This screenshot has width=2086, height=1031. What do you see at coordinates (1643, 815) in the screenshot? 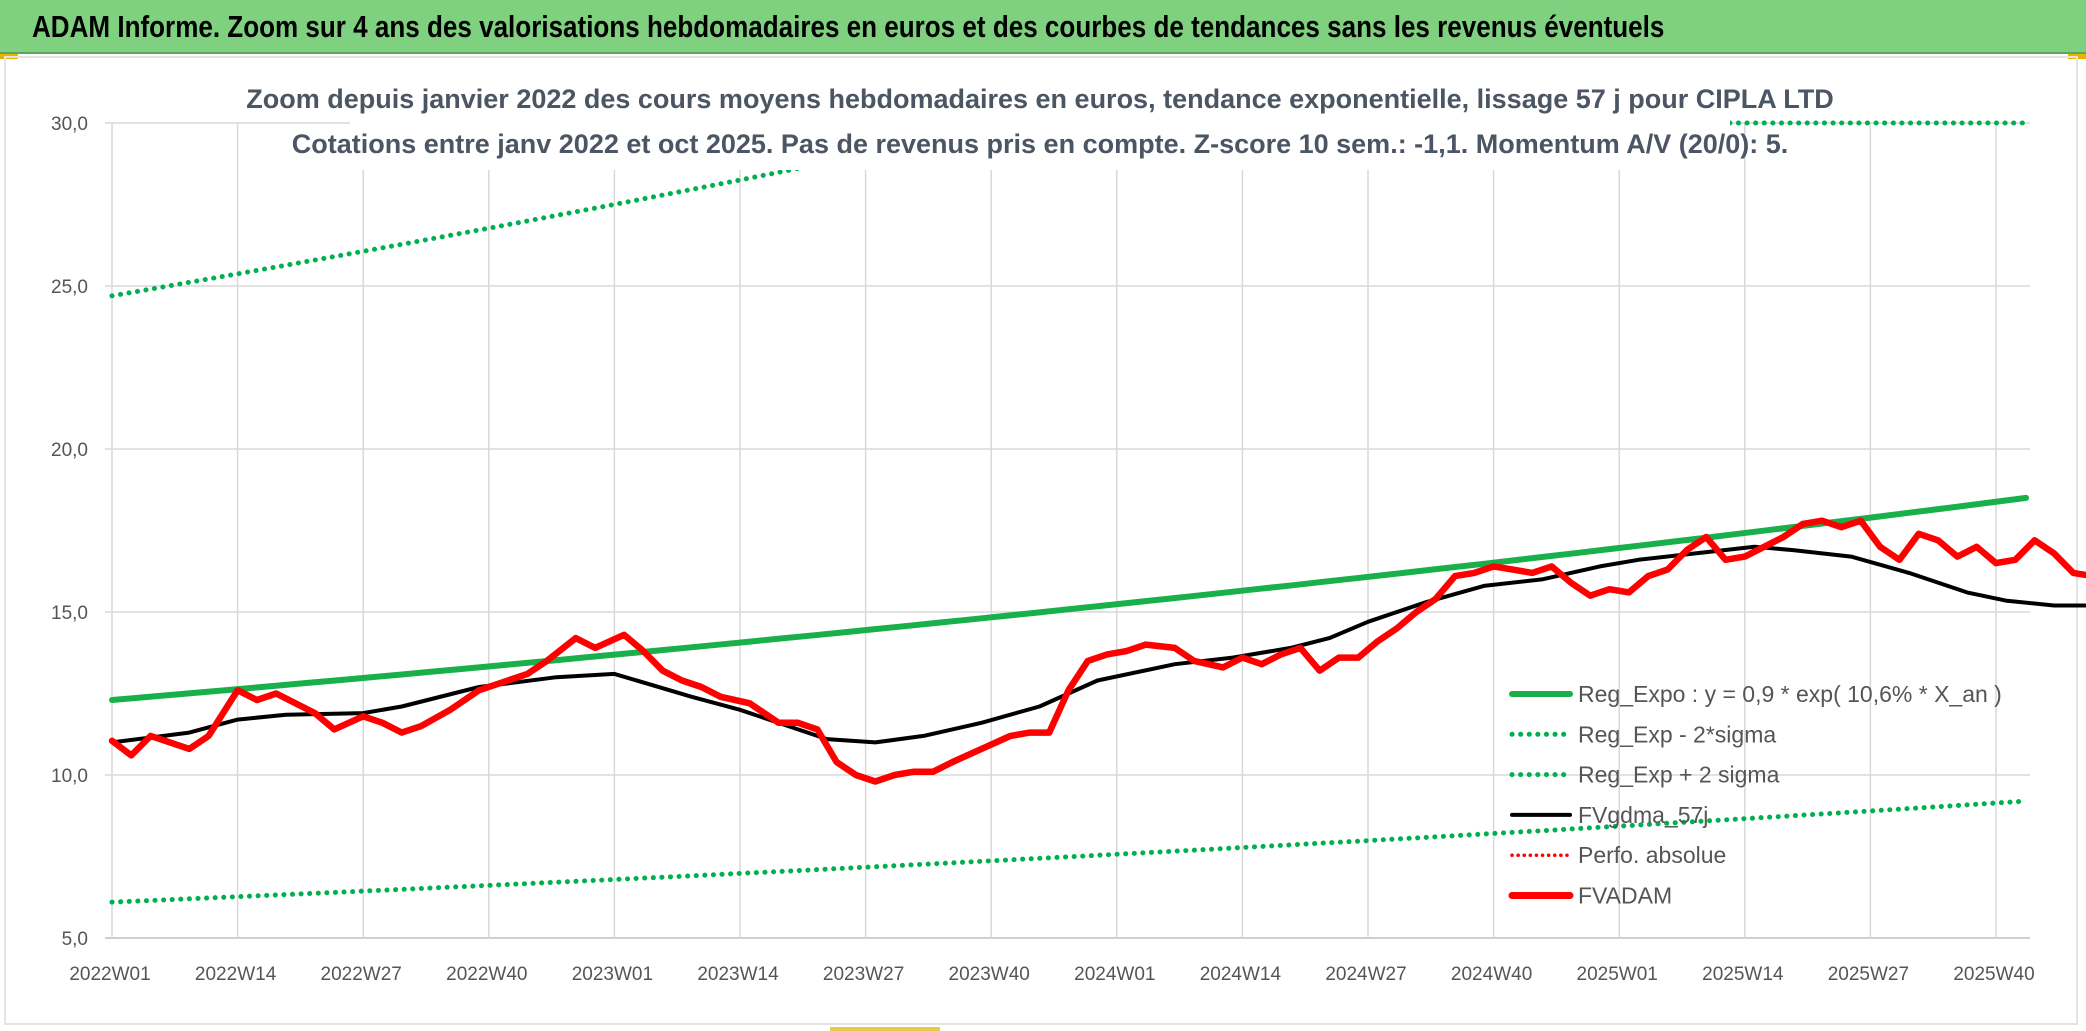
I see `legend-fvgdma-label: FVgdma_57j` at bounding box center [1643, 815].